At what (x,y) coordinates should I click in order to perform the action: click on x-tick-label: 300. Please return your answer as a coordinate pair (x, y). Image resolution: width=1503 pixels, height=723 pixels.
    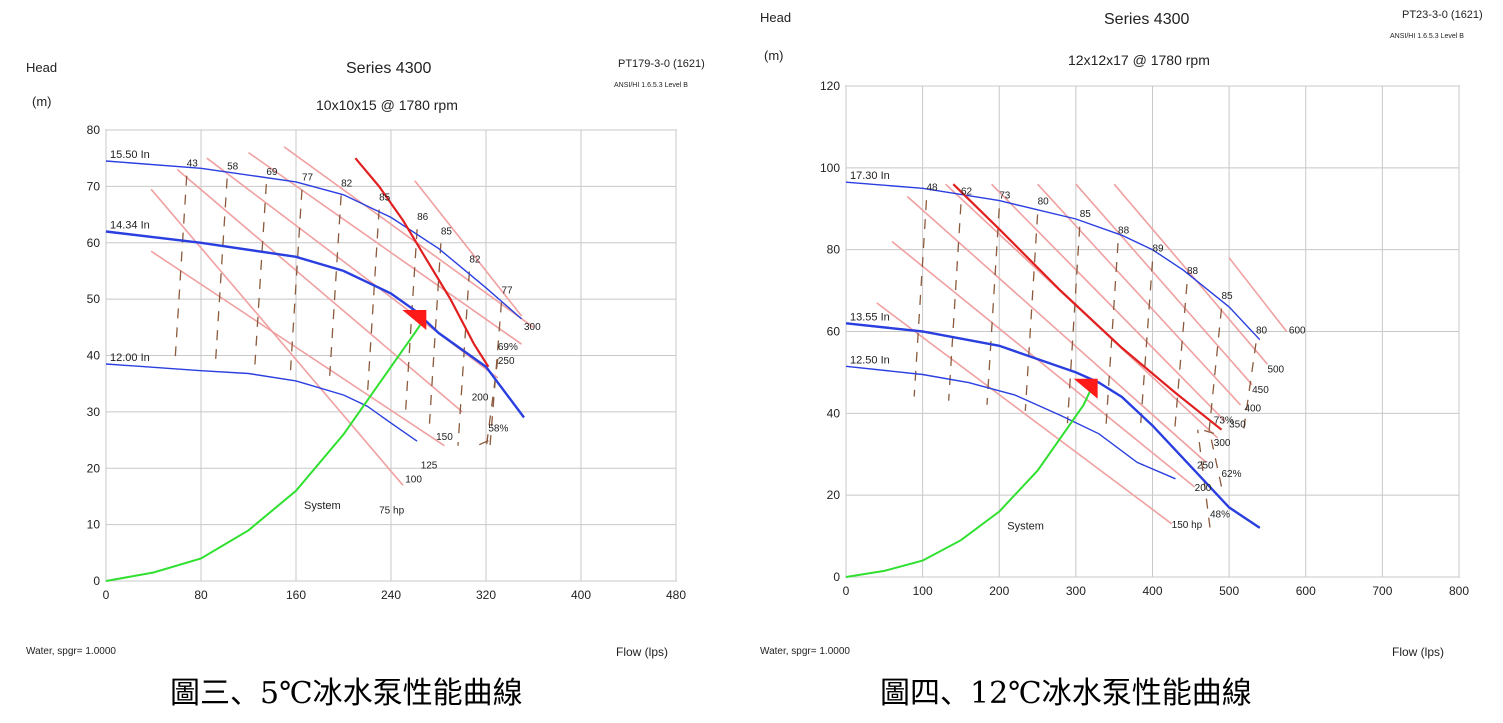
    Looking at the image, I should click on (1076, 591).